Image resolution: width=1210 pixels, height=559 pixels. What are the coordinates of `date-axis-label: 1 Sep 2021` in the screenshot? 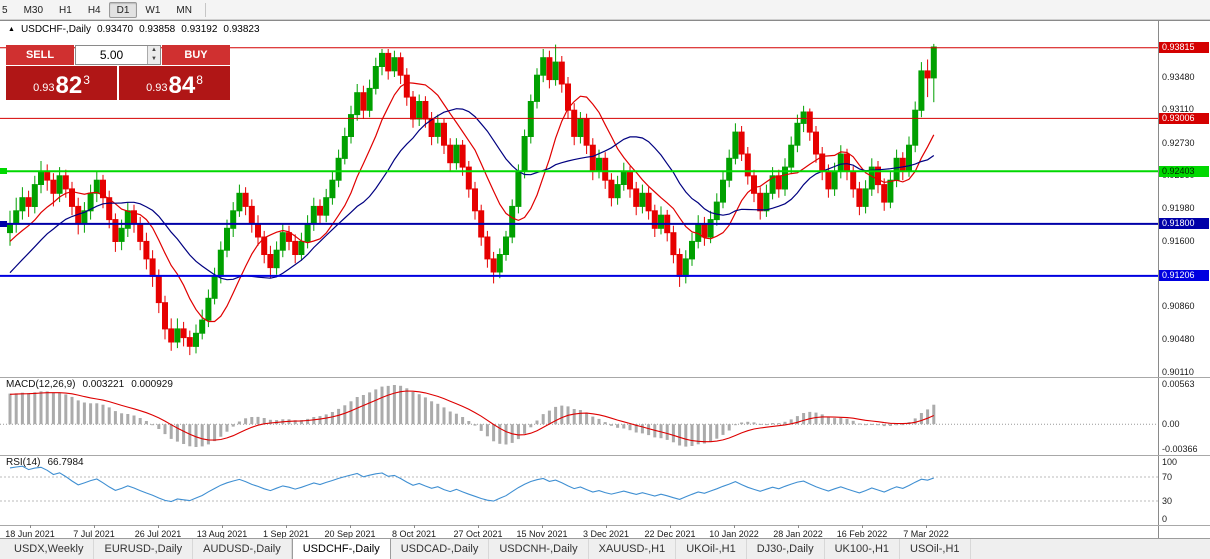 It's located at (286, 534).